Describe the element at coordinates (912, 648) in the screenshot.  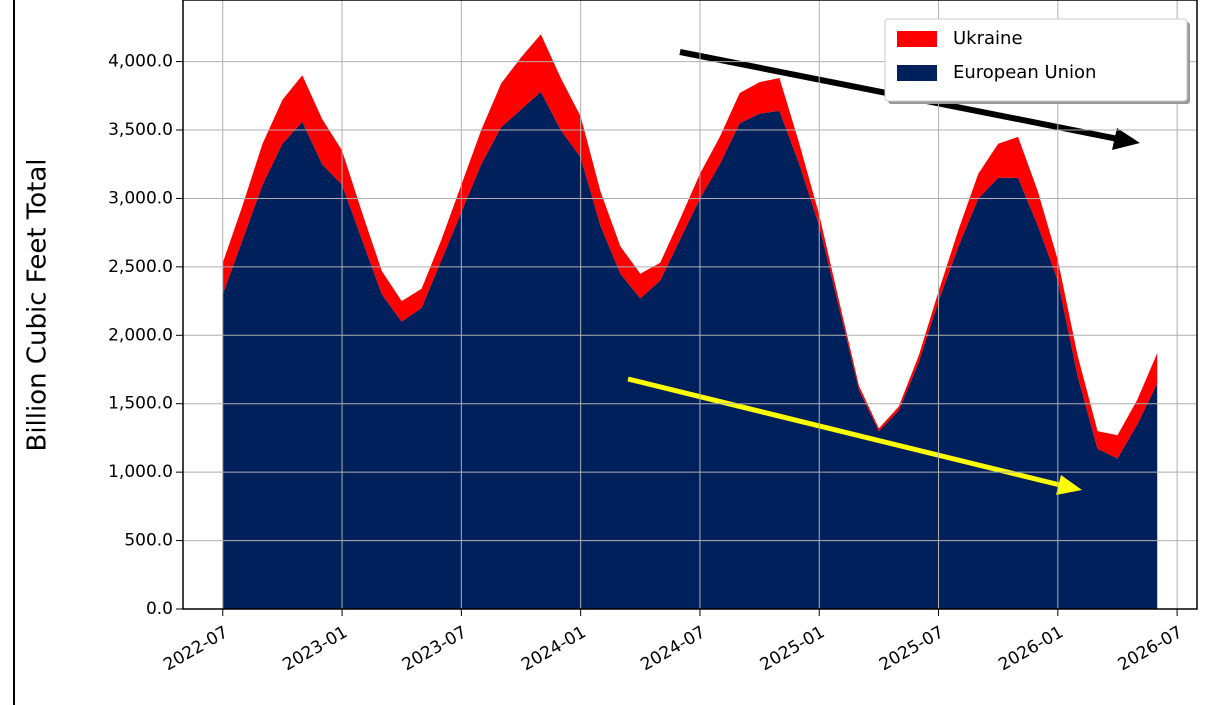
I see `x-tick-label: 2025-07` at that location.